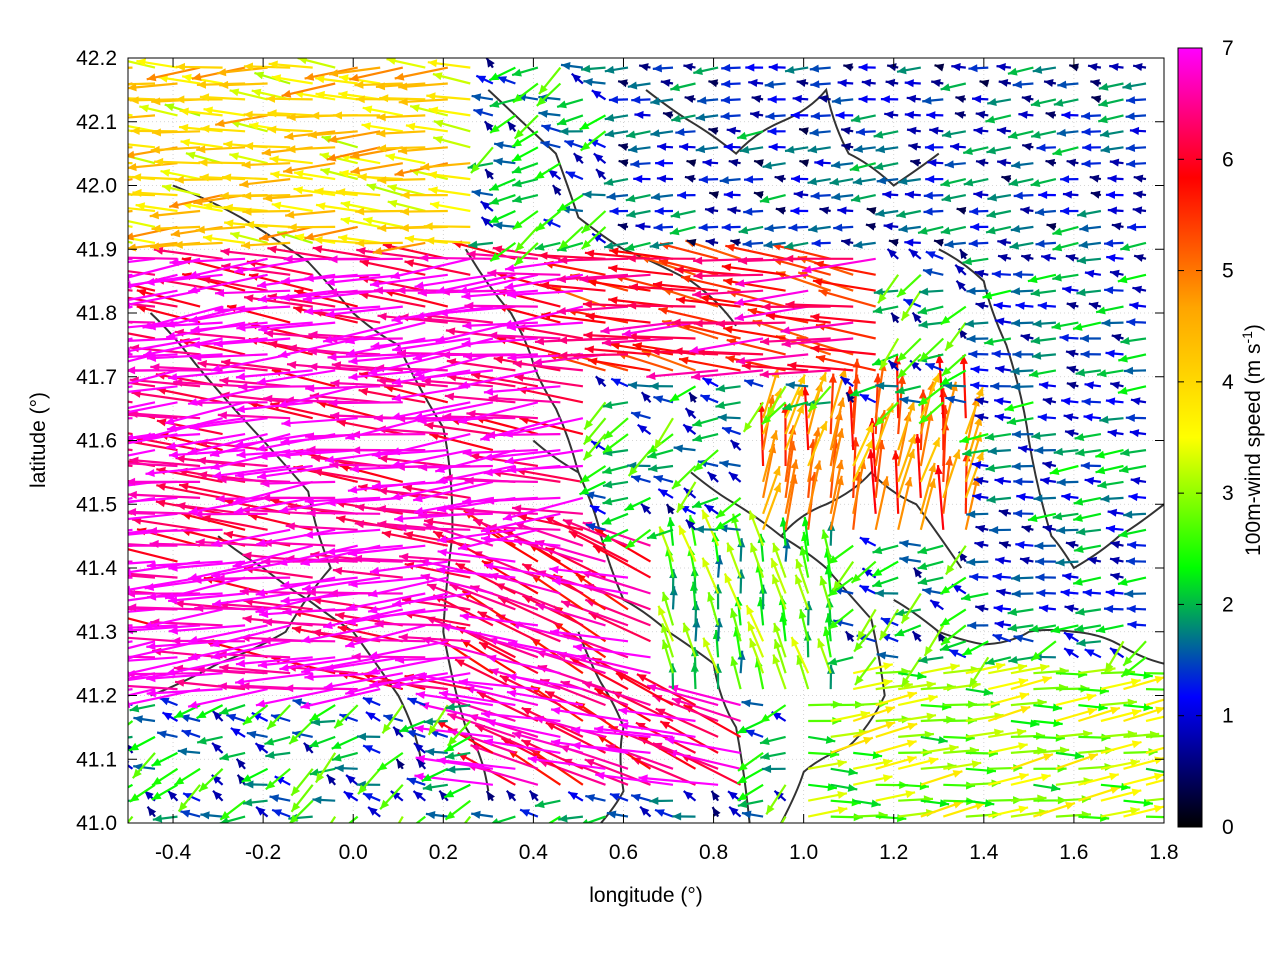  Describe the element at coordinates (1253, 327) in the screenshot. I see `colorbar-label-close: )` at that location.